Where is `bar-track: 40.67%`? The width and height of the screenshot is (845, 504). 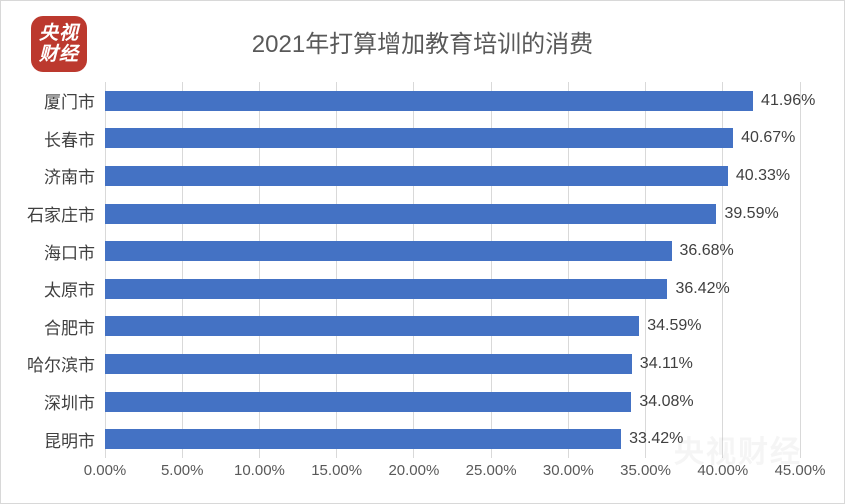
bar-track: 40.67% is located at coordinates (452, 138).